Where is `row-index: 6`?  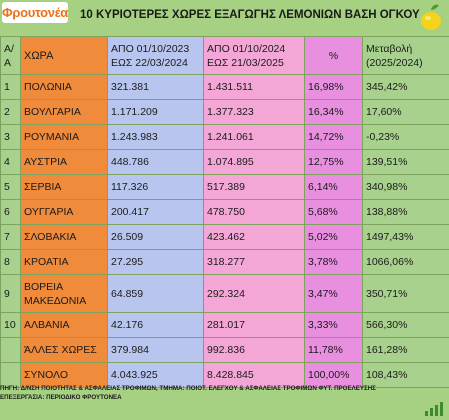 row-index: 6 is located at coordinates (10, 212).